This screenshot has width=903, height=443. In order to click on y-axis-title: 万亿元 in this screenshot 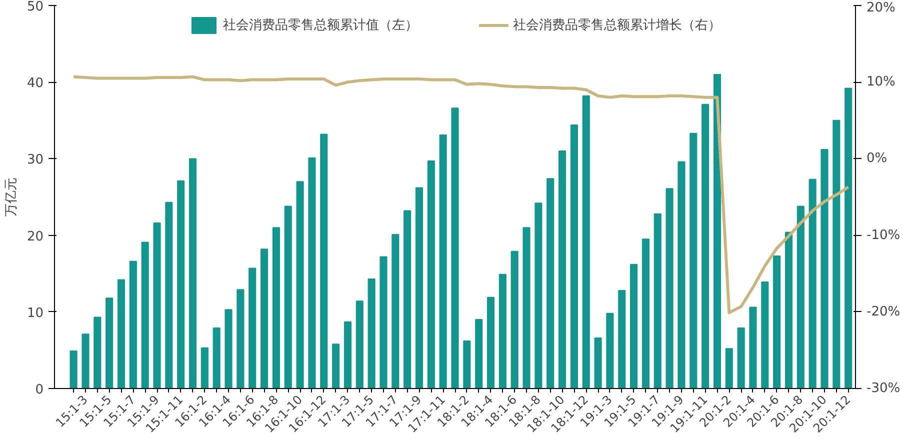, I will do `click(11, 197)`.